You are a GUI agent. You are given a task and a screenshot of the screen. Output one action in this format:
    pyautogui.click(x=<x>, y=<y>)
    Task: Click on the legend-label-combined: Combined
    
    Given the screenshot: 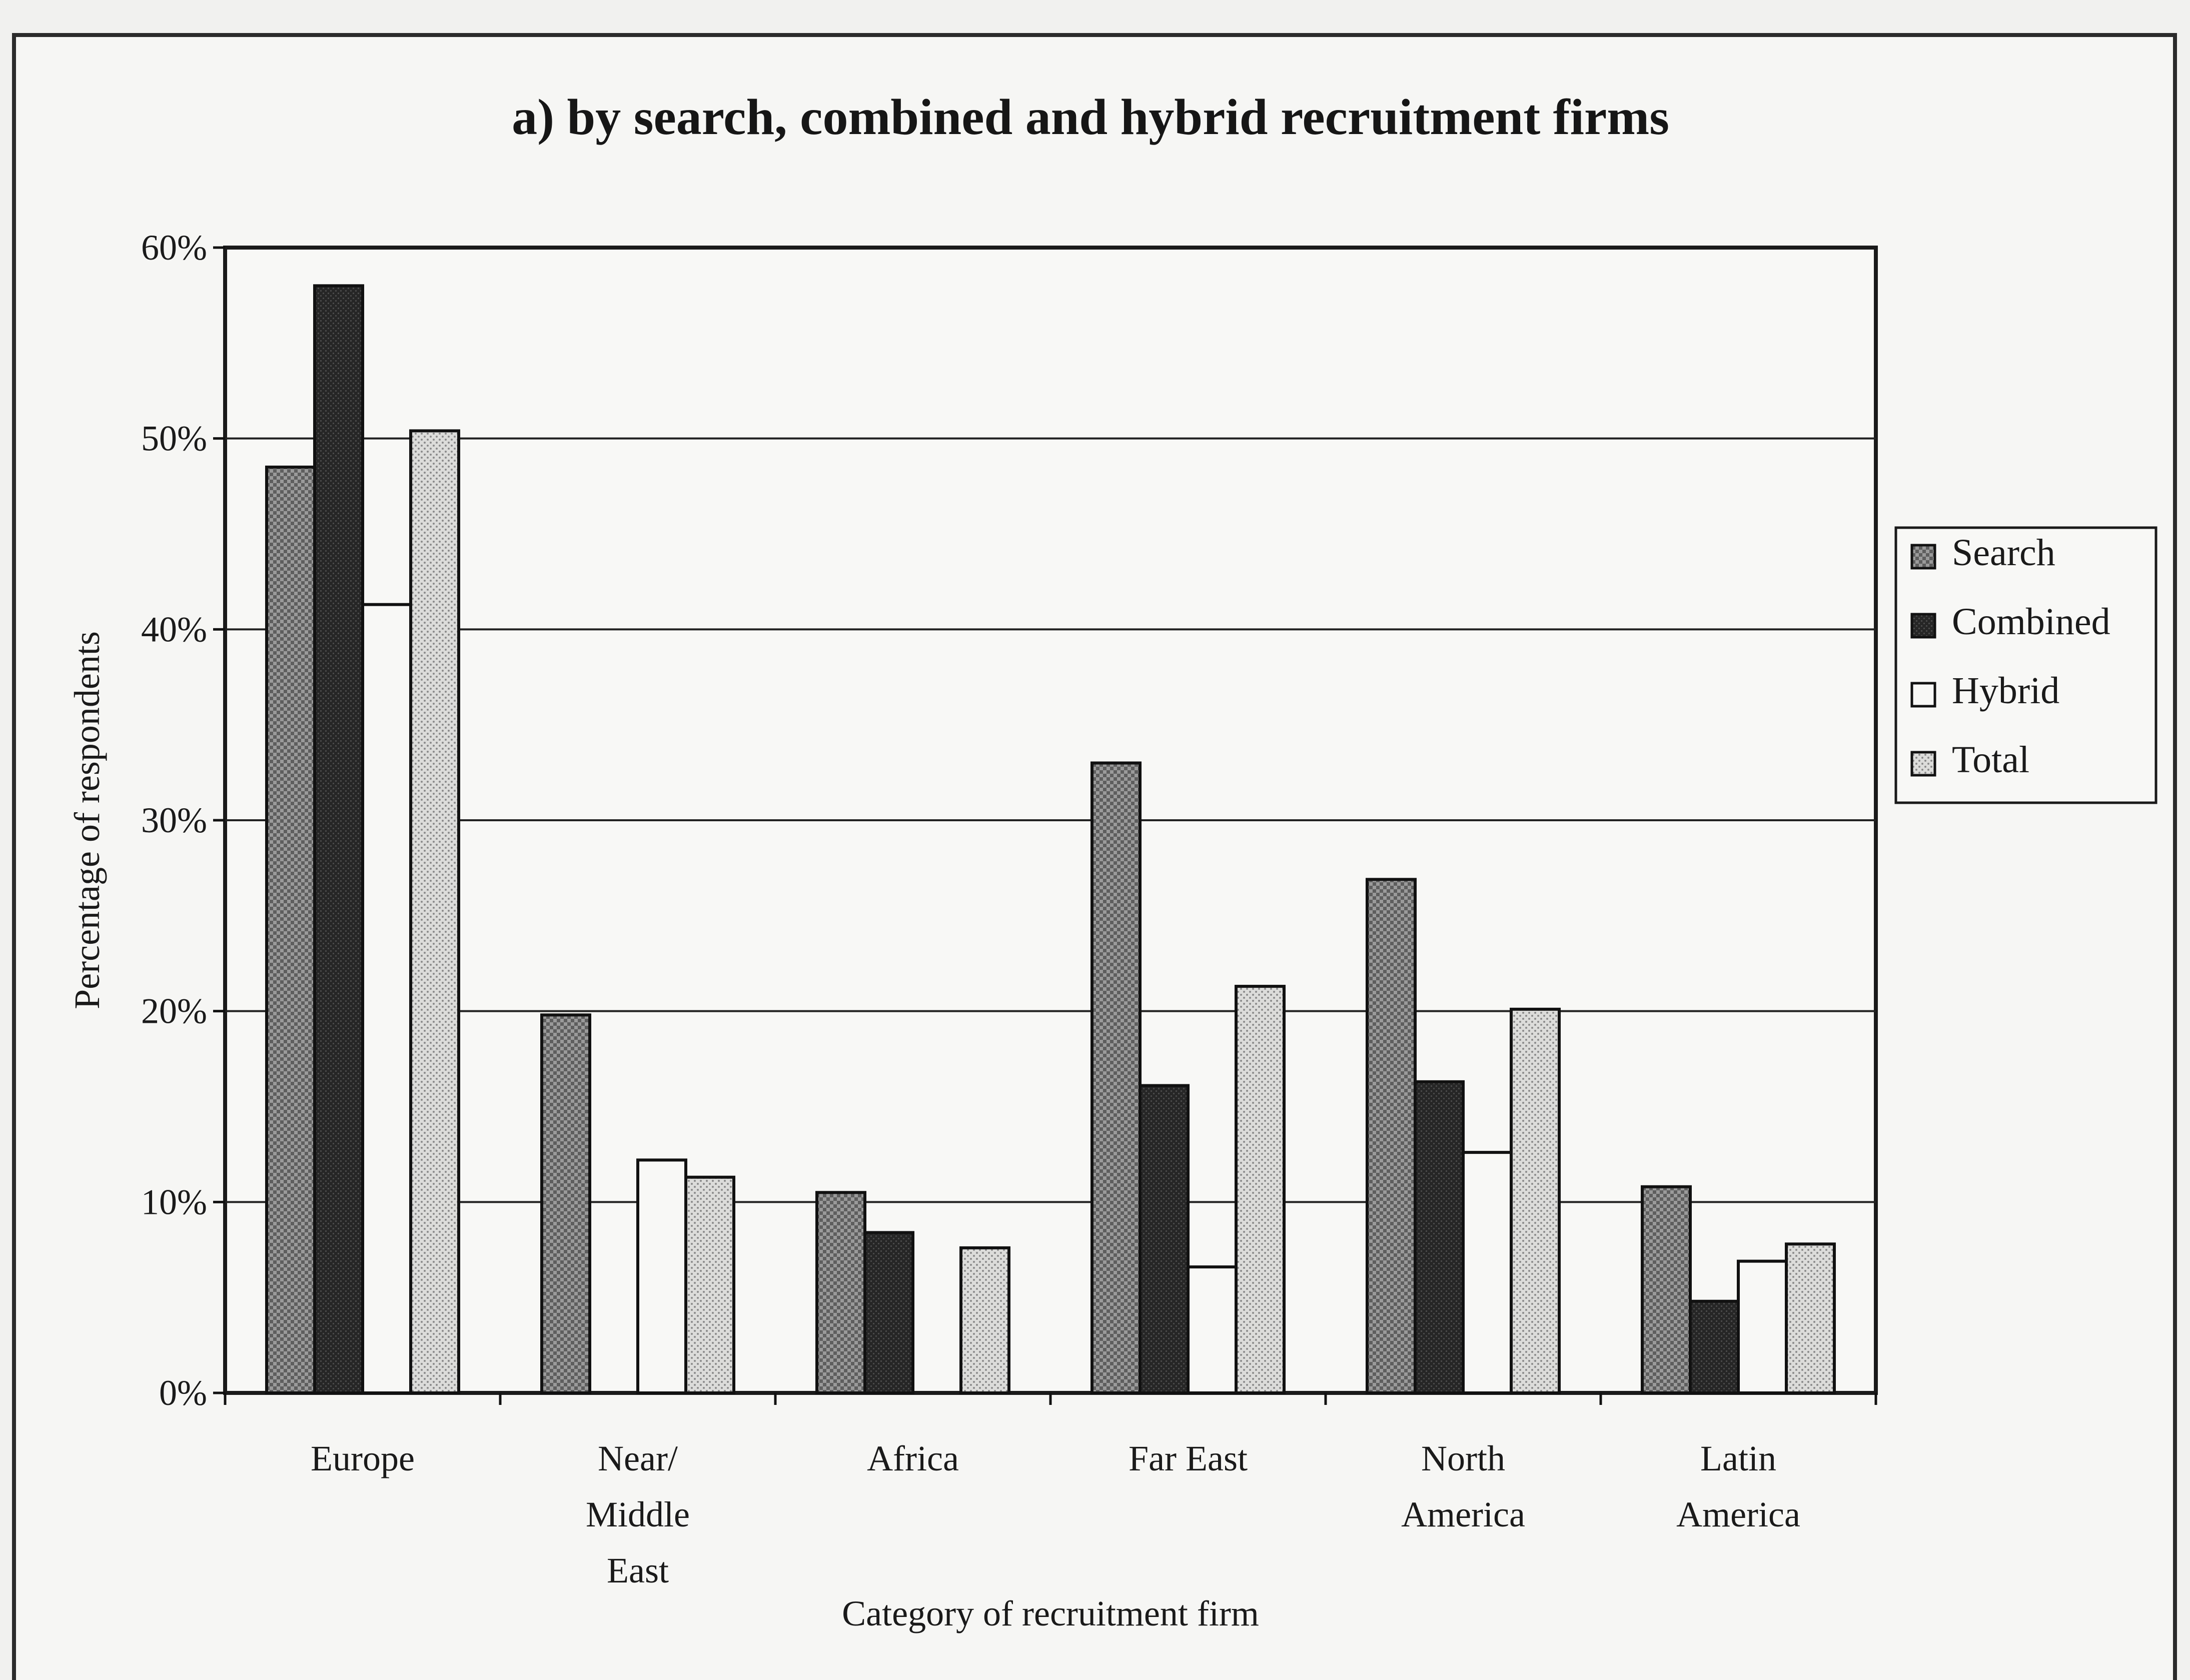 What is the action you would take?
    pyautogui.click(x=2031, y=622)
    